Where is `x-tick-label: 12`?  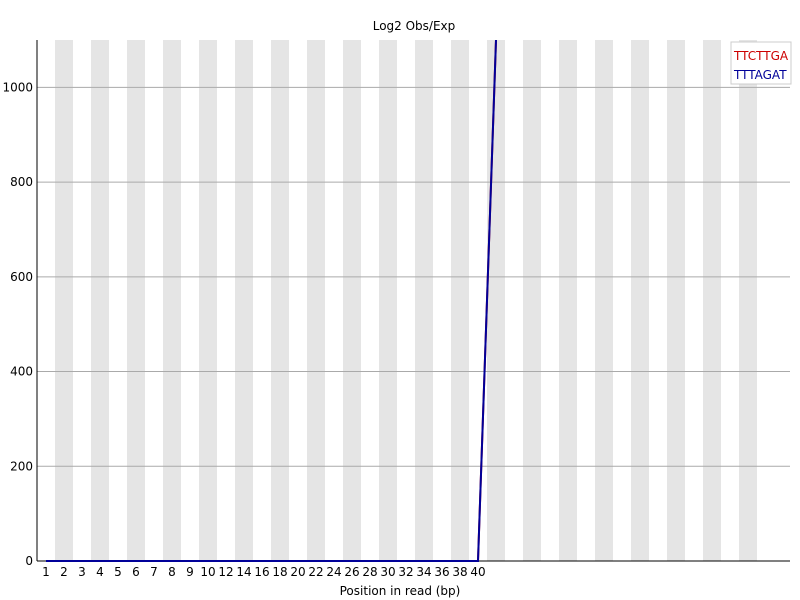 x-tick-label: 12 is located at coordinates (225, 572).